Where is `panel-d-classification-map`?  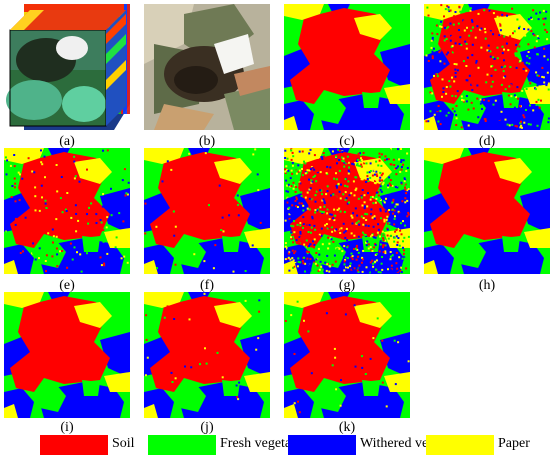 panel-d-classification-map is located at coordinates (487, 67).